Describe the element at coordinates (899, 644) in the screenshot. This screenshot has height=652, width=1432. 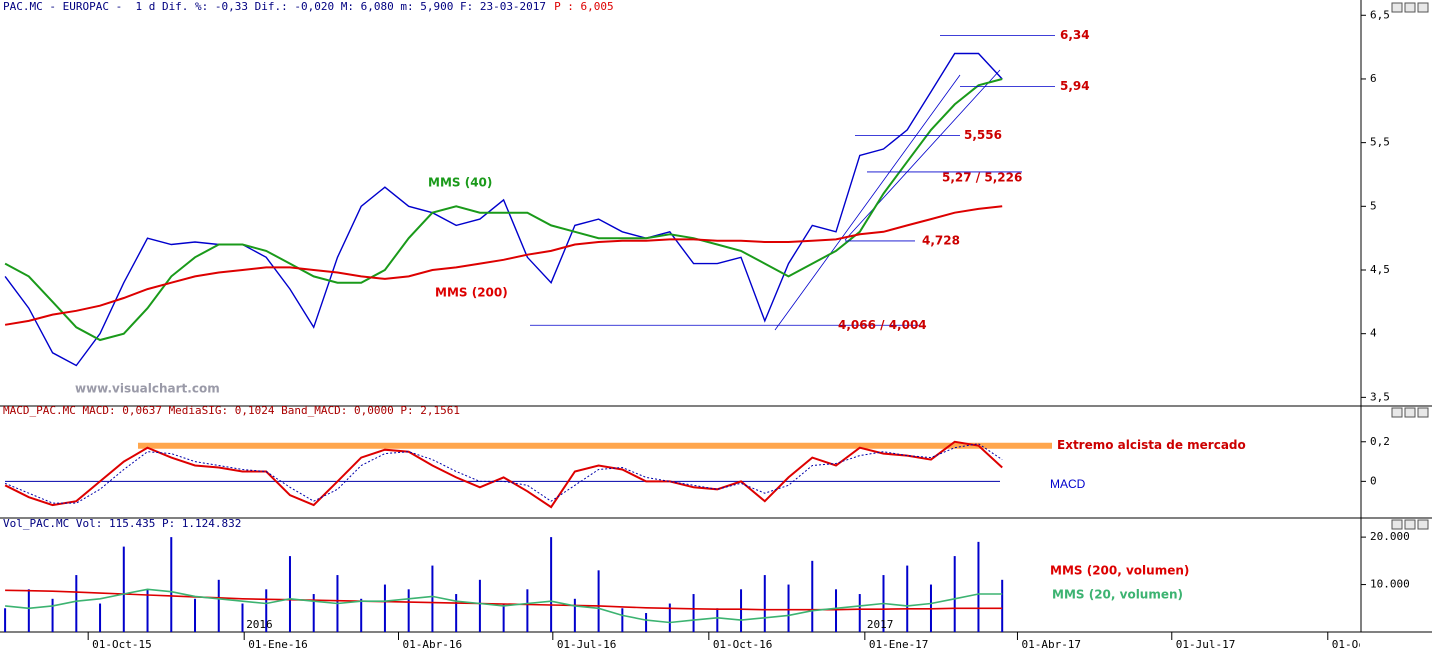
I see `x-tick-label: 01-Ene-17` at that location.